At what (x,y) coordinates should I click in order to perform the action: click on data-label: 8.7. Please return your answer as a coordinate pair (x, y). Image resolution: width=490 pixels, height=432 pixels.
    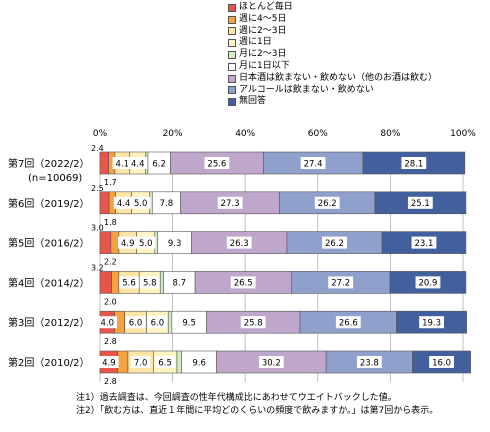
    Looking at the image, I should click on (180, 284).